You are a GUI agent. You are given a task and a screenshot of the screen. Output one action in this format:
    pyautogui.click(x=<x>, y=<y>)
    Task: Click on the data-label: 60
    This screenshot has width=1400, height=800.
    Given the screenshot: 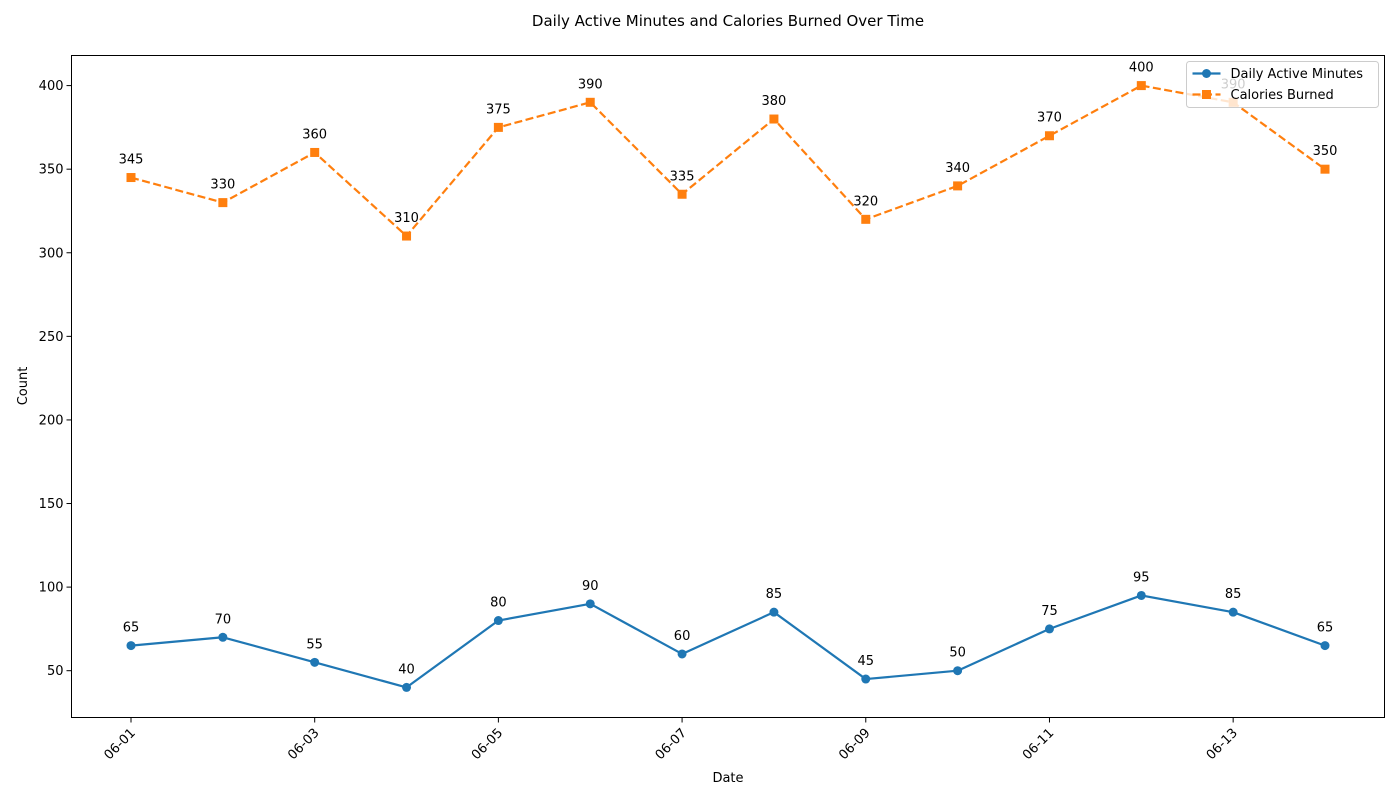 What is the action you would take?
    pyautogui.click(x=682, y=636)
    